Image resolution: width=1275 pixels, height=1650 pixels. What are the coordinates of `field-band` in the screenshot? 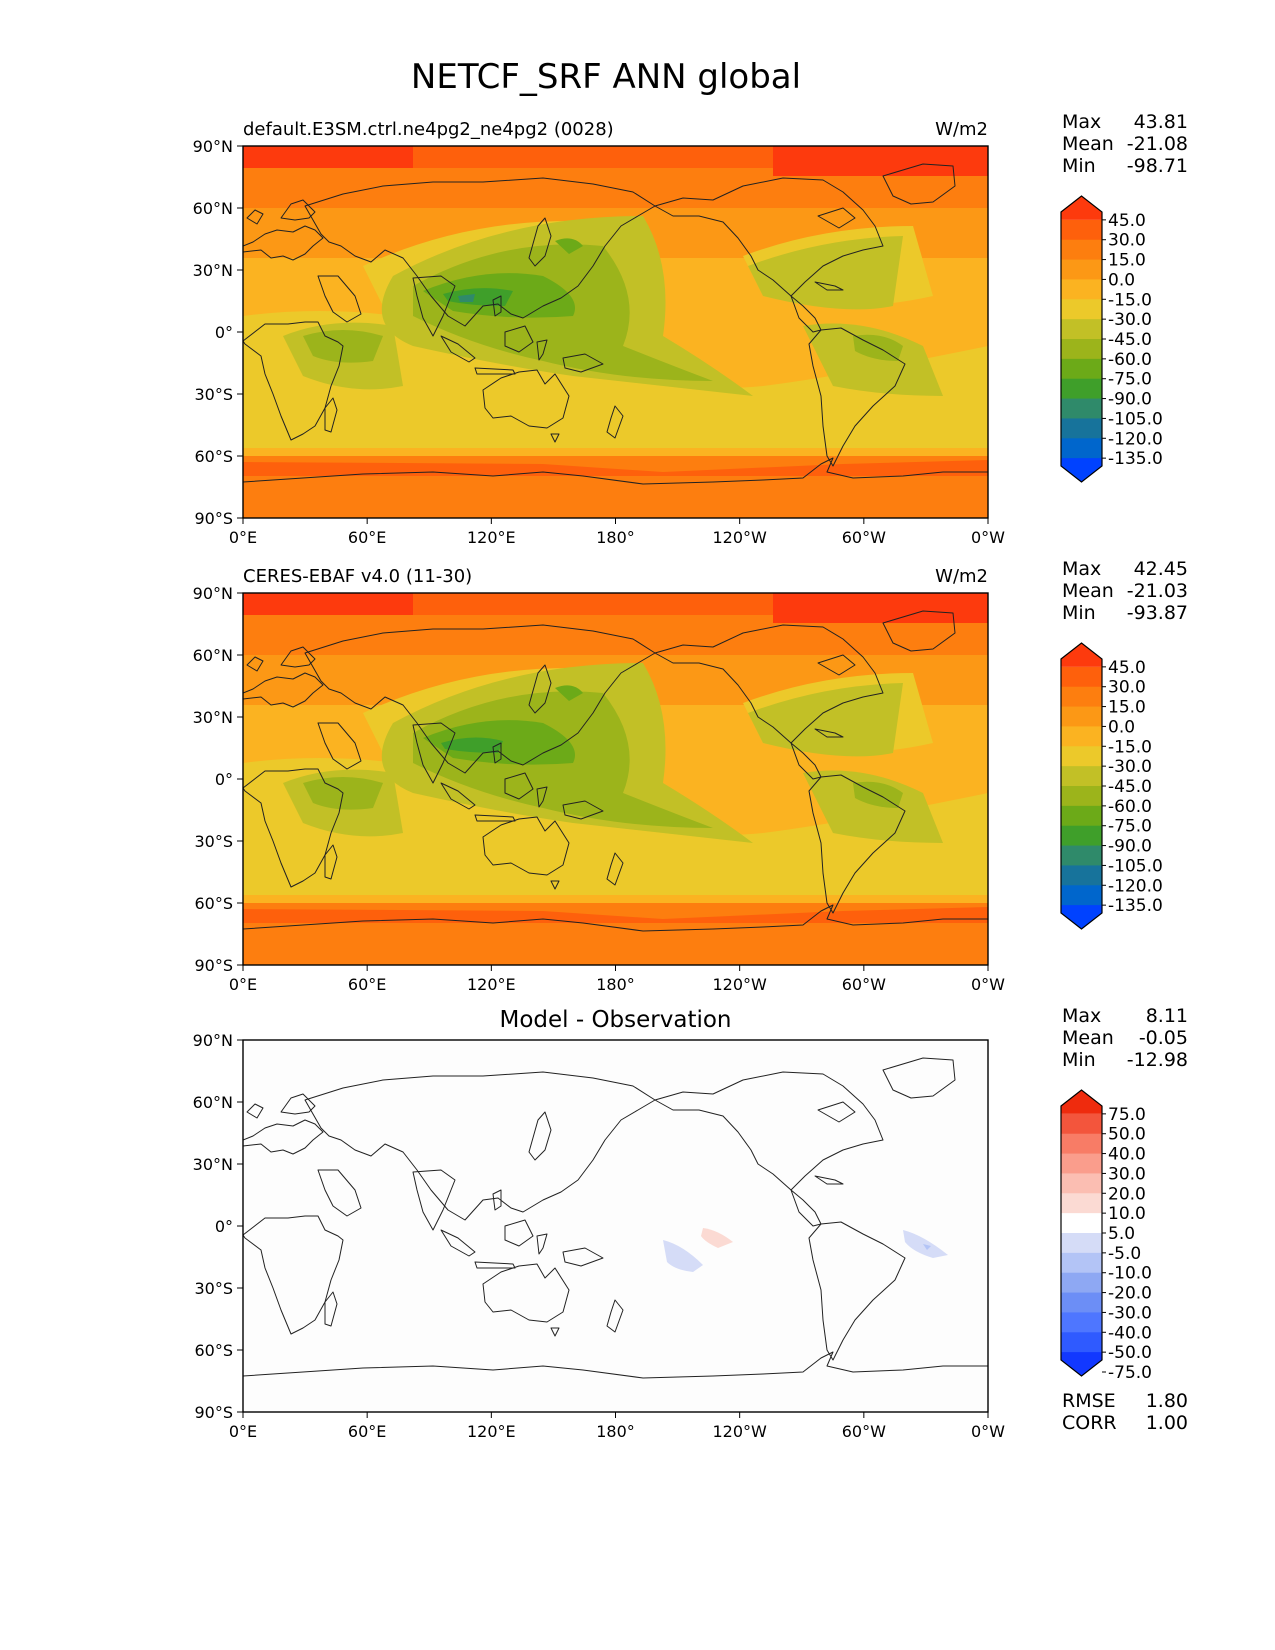 It's located at (615, 1226).